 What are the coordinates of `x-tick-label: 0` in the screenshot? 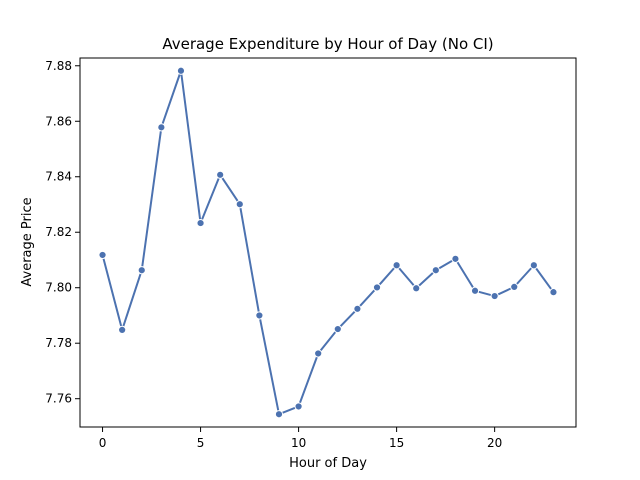 It's located at (103, 443).